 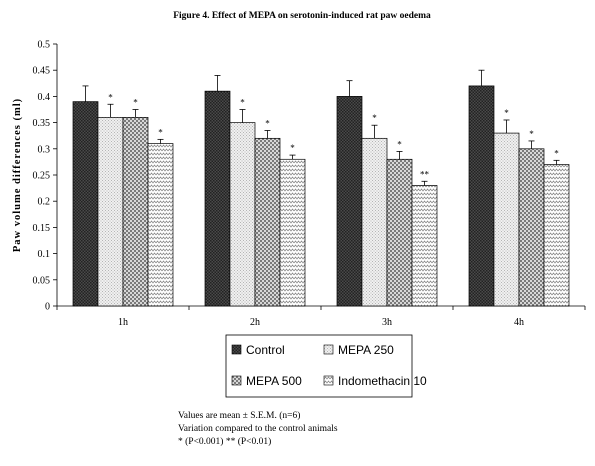 What do you see at coordinates (236, 380) in the screenshot?
I see `legend-swatch-mepa500` at bounding box center [236, 380].